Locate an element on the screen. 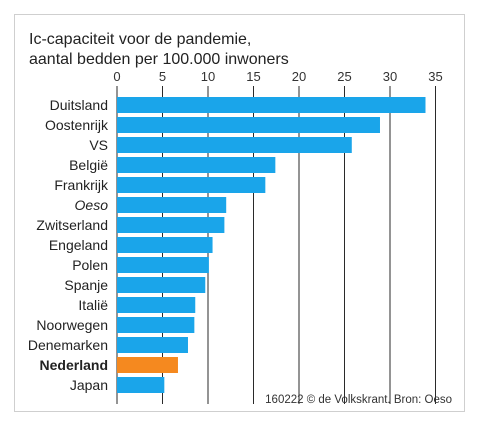 This screenshot has width=481, height=426. x-tick-labels: 0 5 10 15 20 25 30 35 is located at coordinates (277, 76).